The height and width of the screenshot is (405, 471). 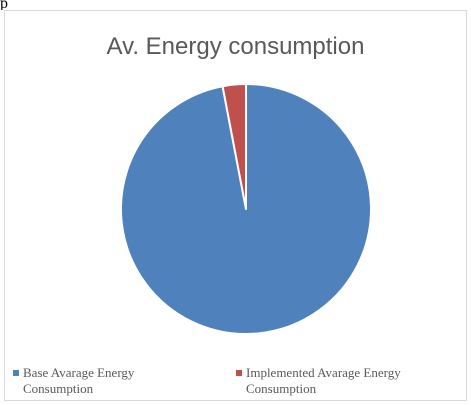 What do you see at coordinates (4, 5) in the screenshot?
I see `page-text-fragment: p` at bounding box center [4, 5].